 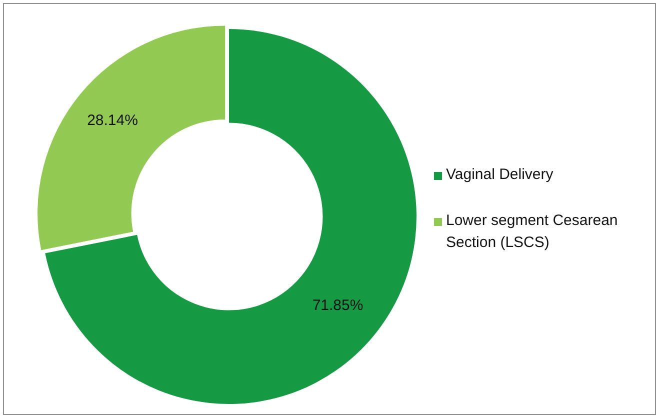 I want to click on data-label: 71.85%, so click(x=338, y=305).